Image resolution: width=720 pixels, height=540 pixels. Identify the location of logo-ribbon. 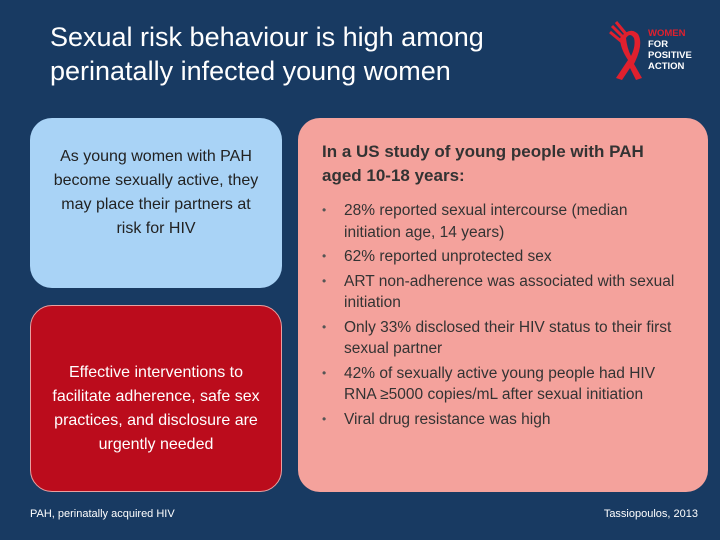
(625, 50).